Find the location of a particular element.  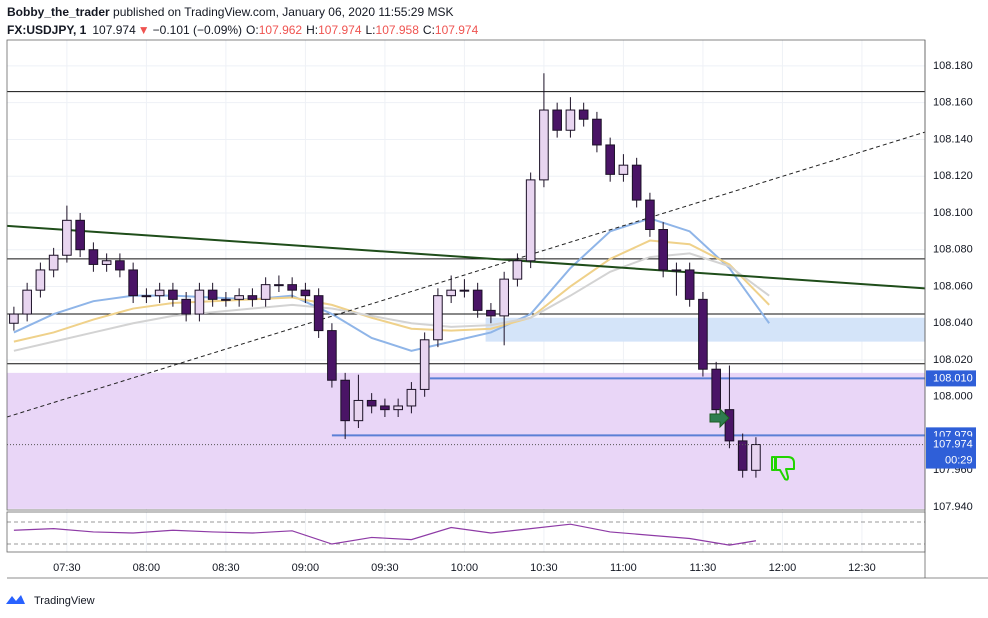

brand: TradingView is located at coordinates (64, 601).